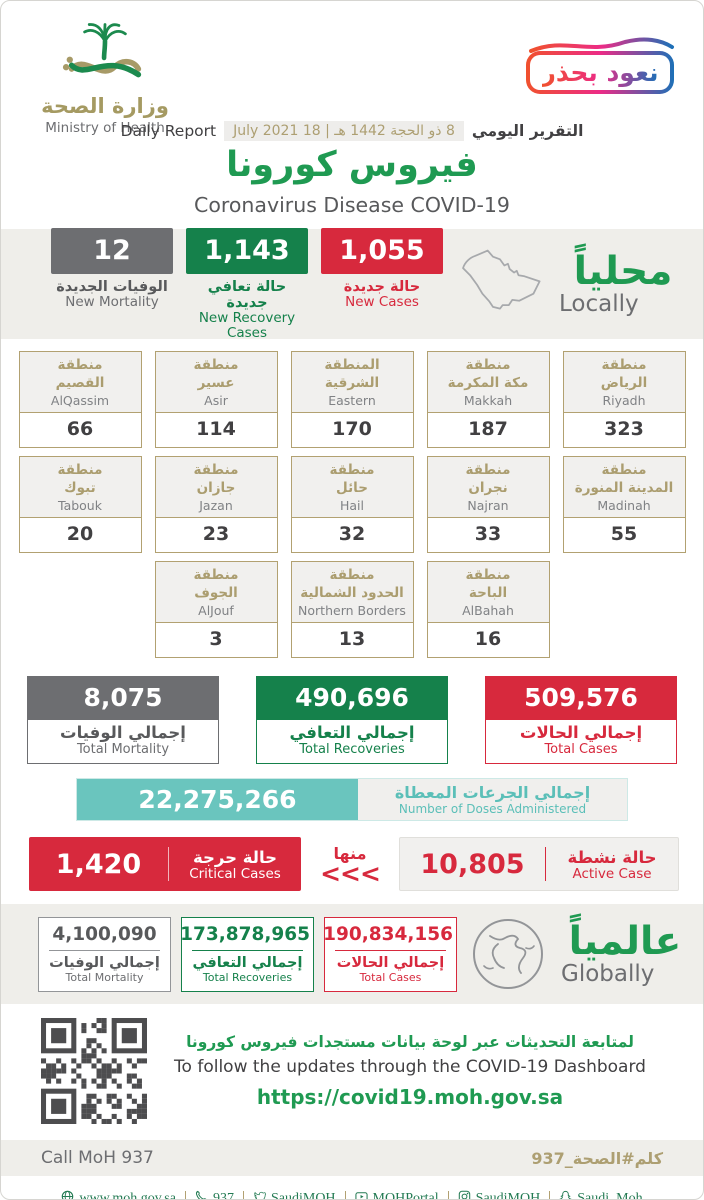 This screenshot has width=704, height=1200. I want to click on region-ar-line2: الرياض, so click(624, 382).